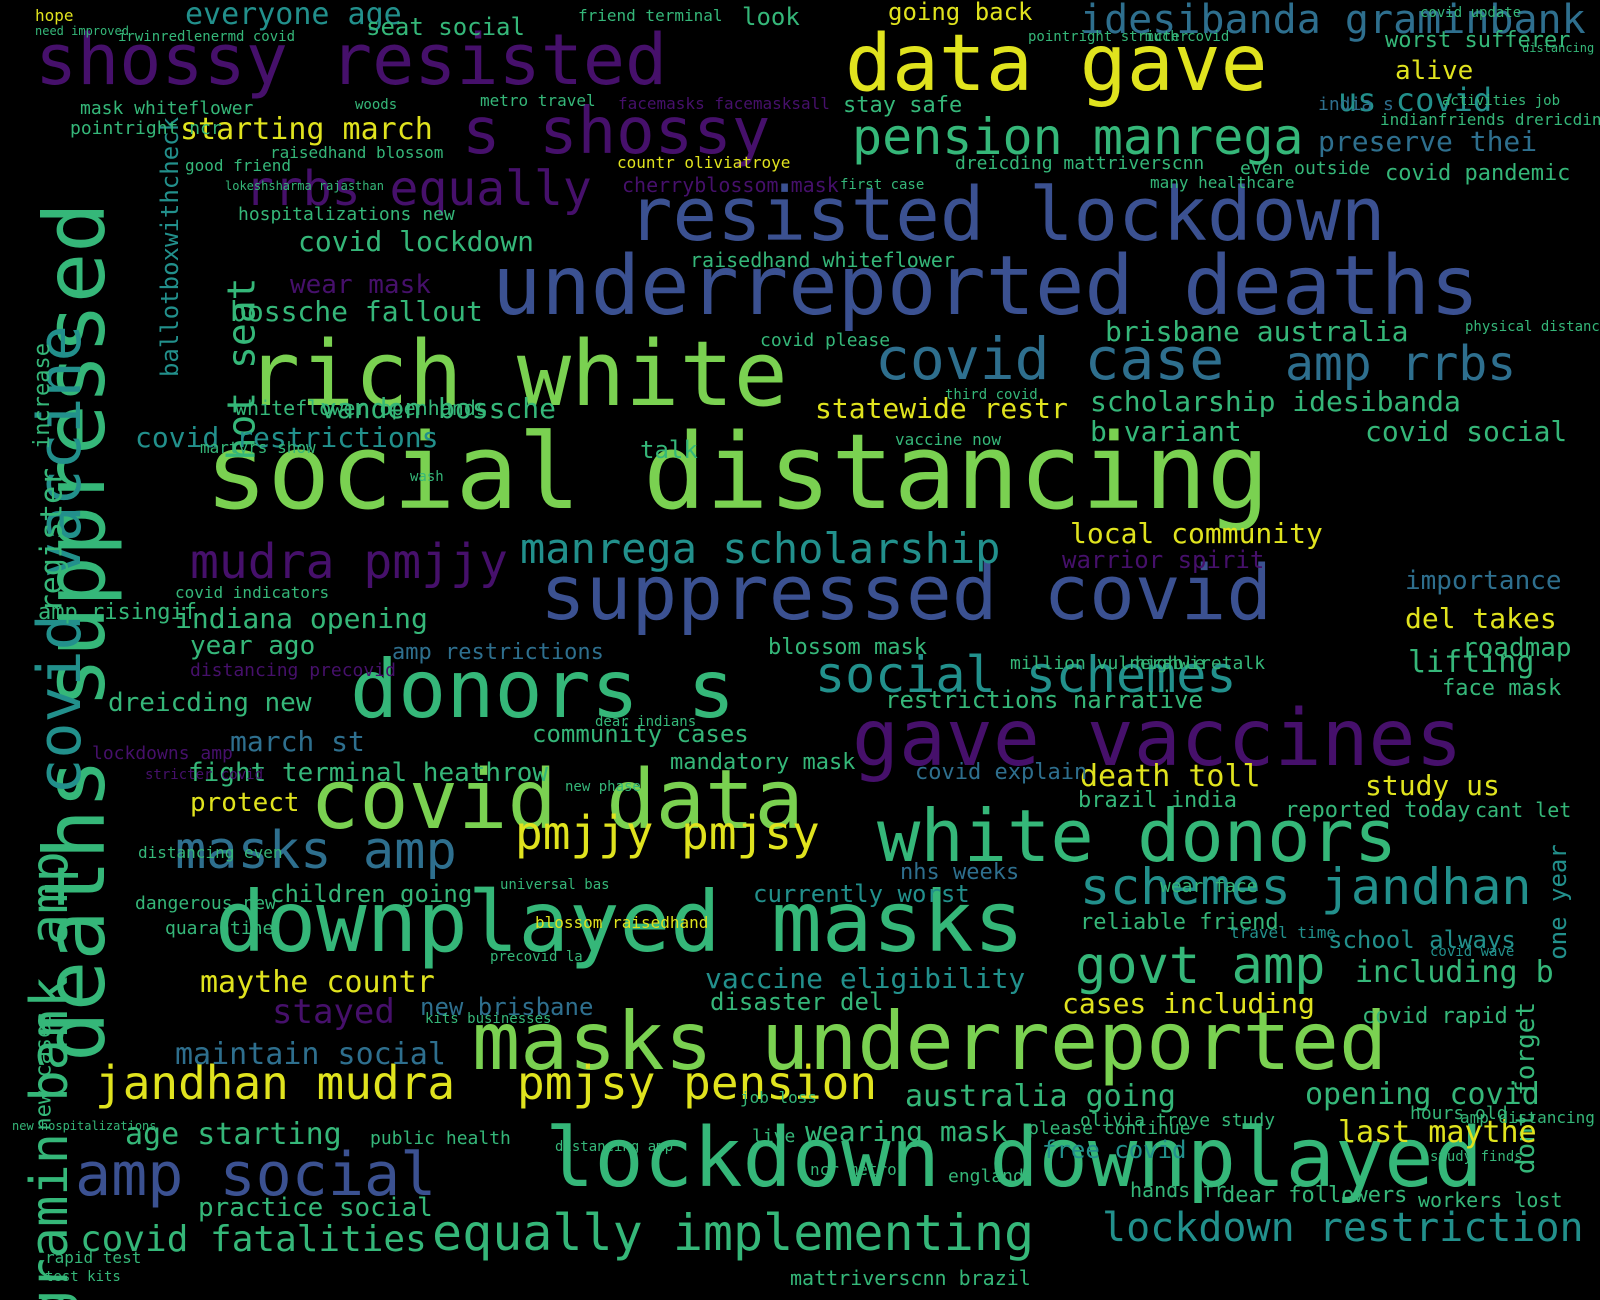  I want to click on cloud-word: precovid la, so click(536, 957).